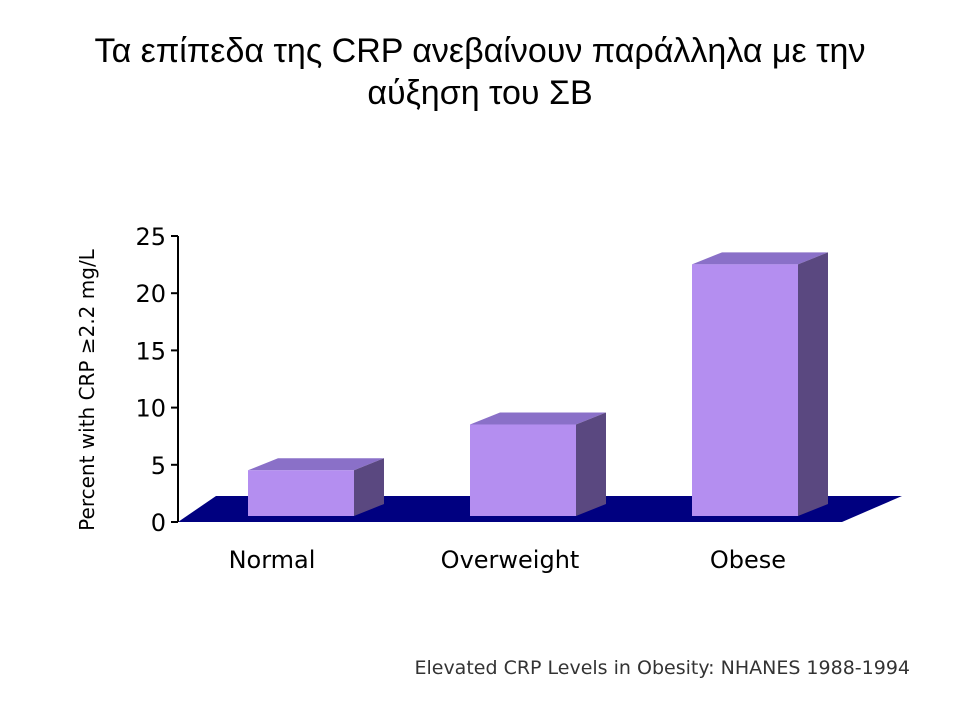  I want to click on bar-overweight, so click(538, 464).